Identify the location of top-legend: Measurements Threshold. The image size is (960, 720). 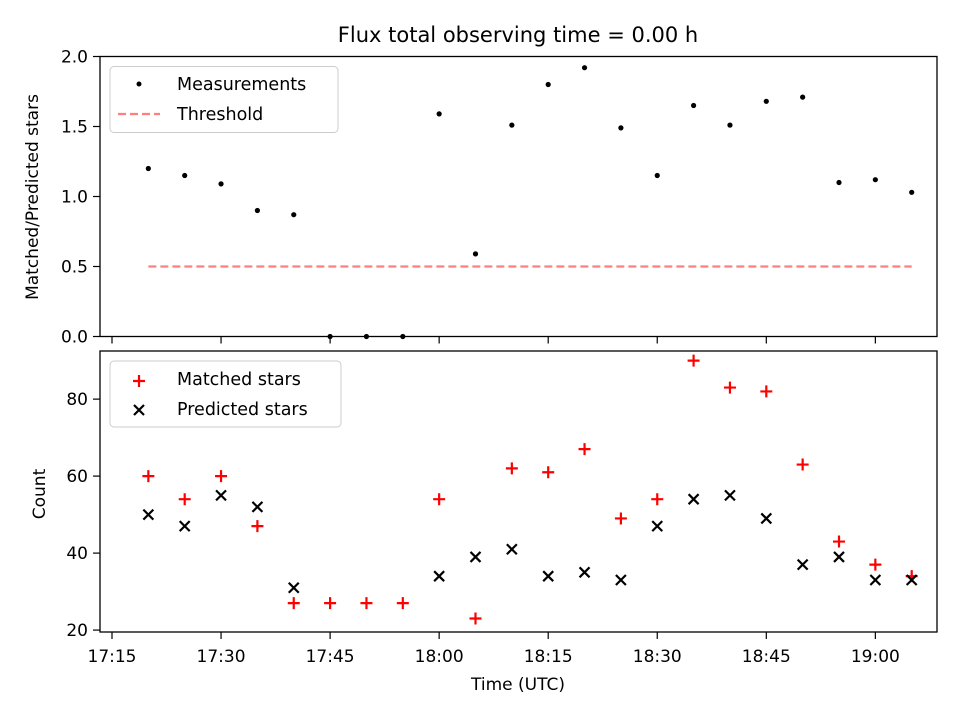
(224, 99).